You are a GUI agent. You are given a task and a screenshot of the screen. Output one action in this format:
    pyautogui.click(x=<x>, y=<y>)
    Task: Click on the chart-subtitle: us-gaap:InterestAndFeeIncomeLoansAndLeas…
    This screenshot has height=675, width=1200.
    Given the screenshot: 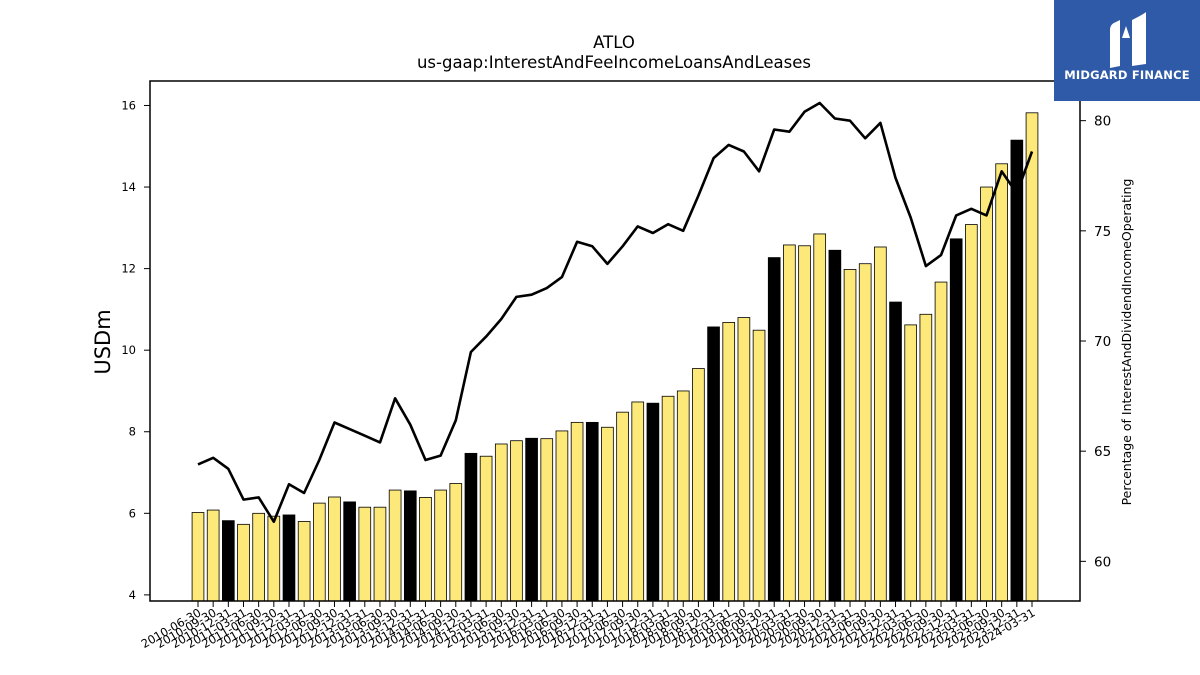 What is the action you would take?
    pyautogui.click(x=614, y=62)
    